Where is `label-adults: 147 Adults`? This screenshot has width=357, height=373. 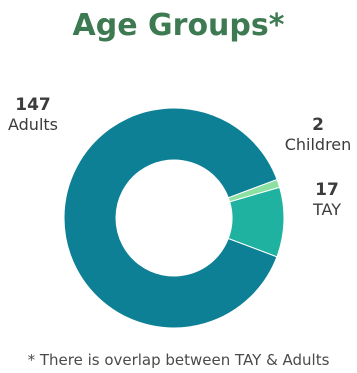
label-adults: 147 Adults is located at coordinates (33, 115).